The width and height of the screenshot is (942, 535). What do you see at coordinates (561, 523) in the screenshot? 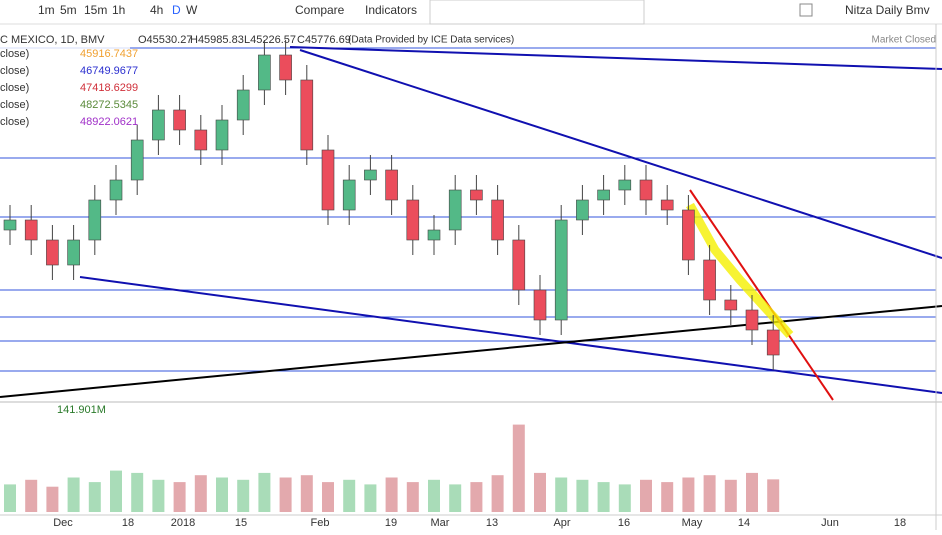
I see `x-tick-label: Apr` at bounding box center [561, 523].